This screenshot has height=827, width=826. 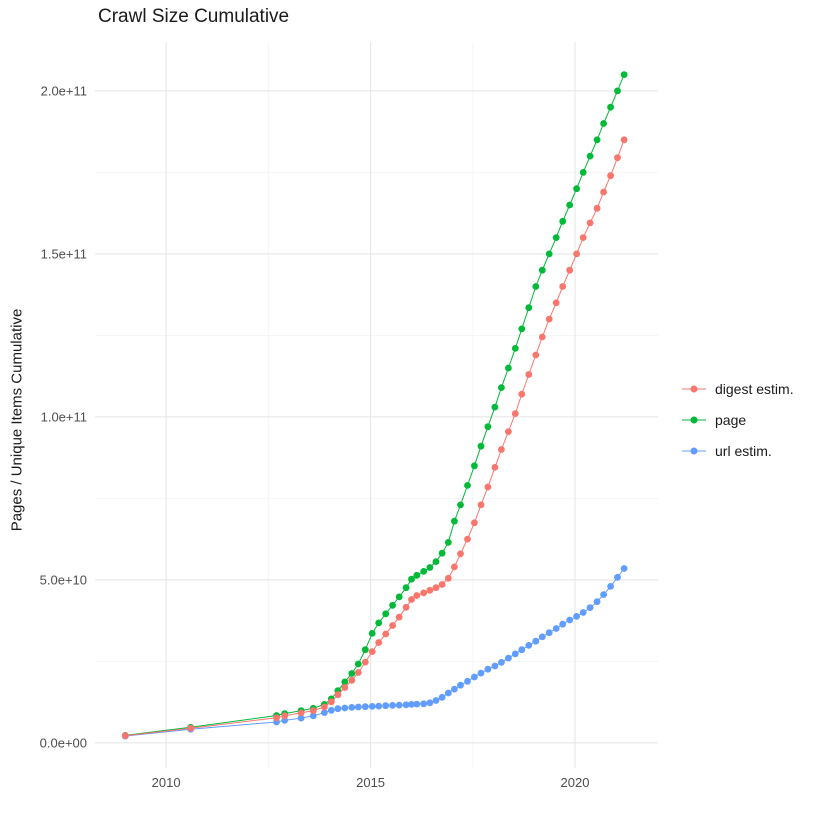 I want to click on y-tick-label: 1.0e+11, so click(x=64, y=416).